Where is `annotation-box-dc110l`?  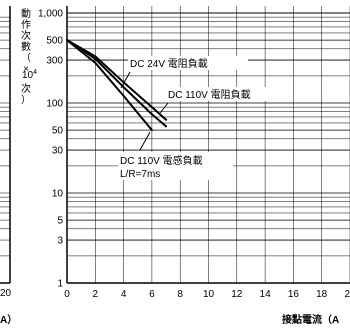
annotation-box-dc110l is located at coordinates (175, 166).